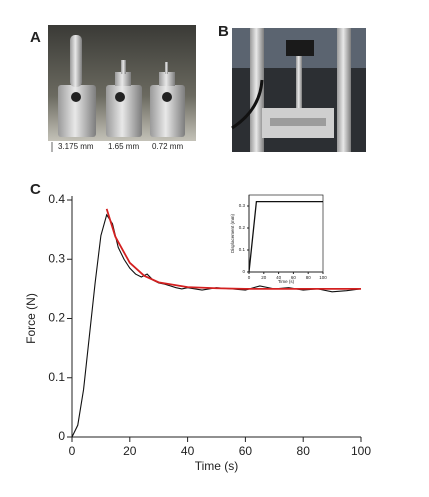 Image resolution: width=429 pixels, height=497 pixels. What do you see at coordinates (122, 91) in the screenshot?
I see `photo-a` at bounding box center [122, 91].